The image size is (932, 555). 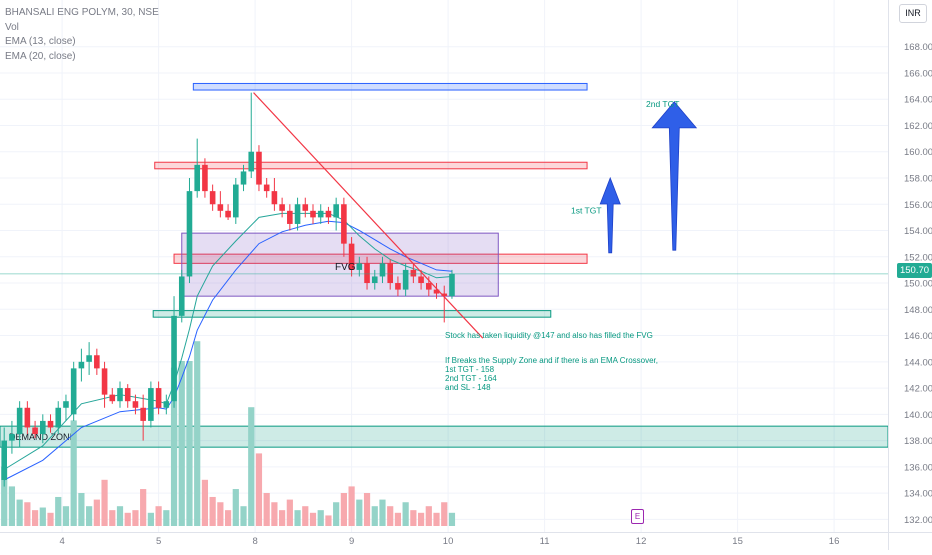 I want to click on y-tick-label: 148.00, so click(x=918, y=310).